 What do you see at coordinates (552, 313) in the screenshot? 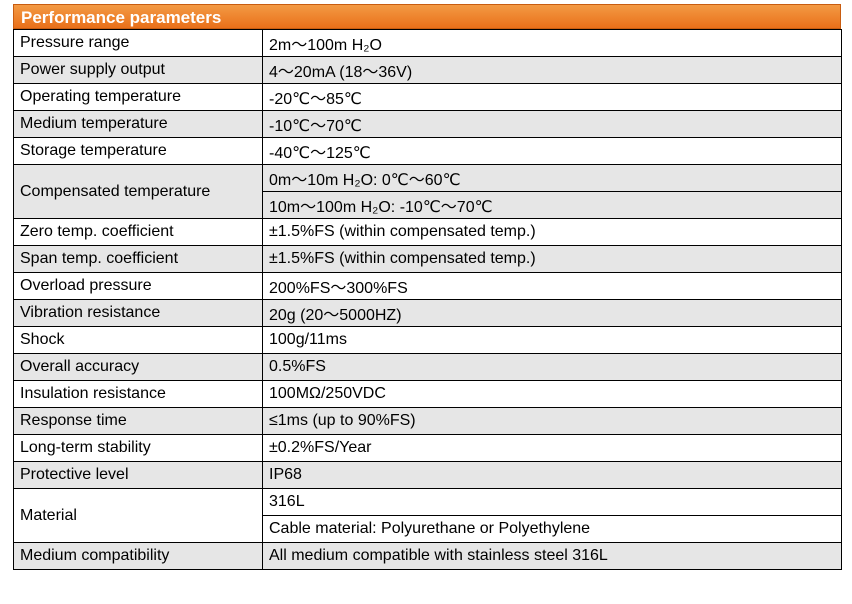
I see `param-value-cell: 20g (20～5000HZ)` at bounding box center [552, 313].